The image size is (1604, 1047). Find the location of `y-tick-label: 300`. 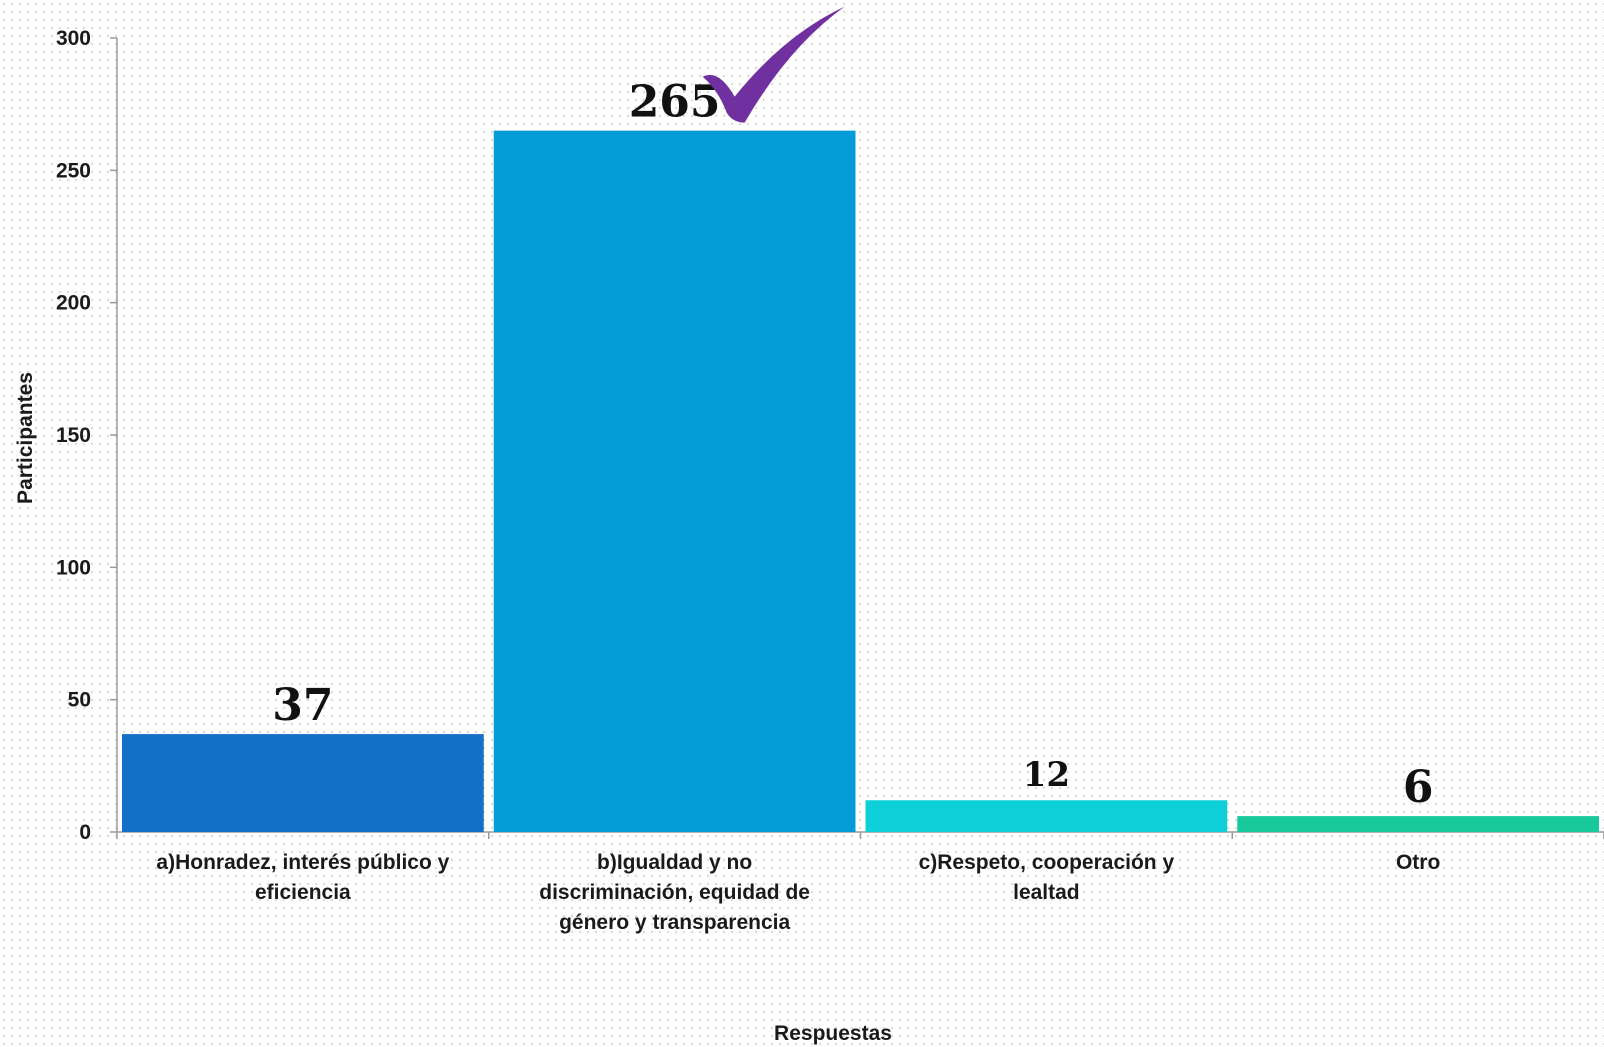

y-tick-label: 300 is located at coordinates (73, 38).